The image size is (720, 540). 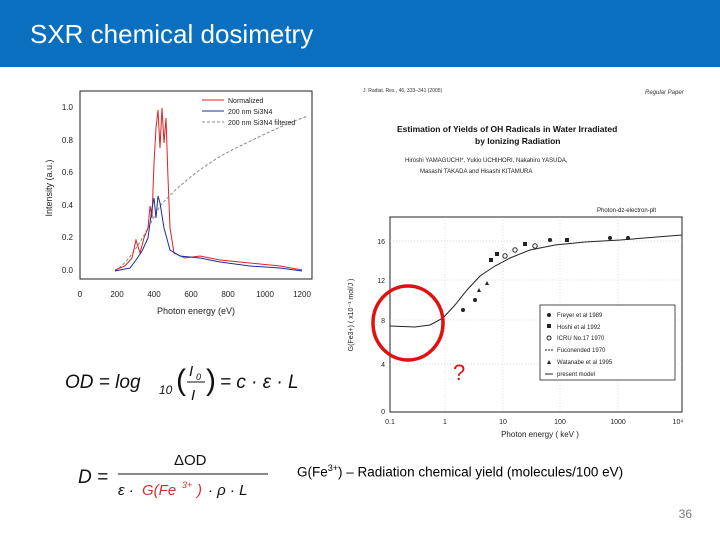 What do you see at coordinates (381, 327) in the screenshot?
I see `gfe-y-ticks: 0 4 8 12 16` at bounding box center [381, 327].